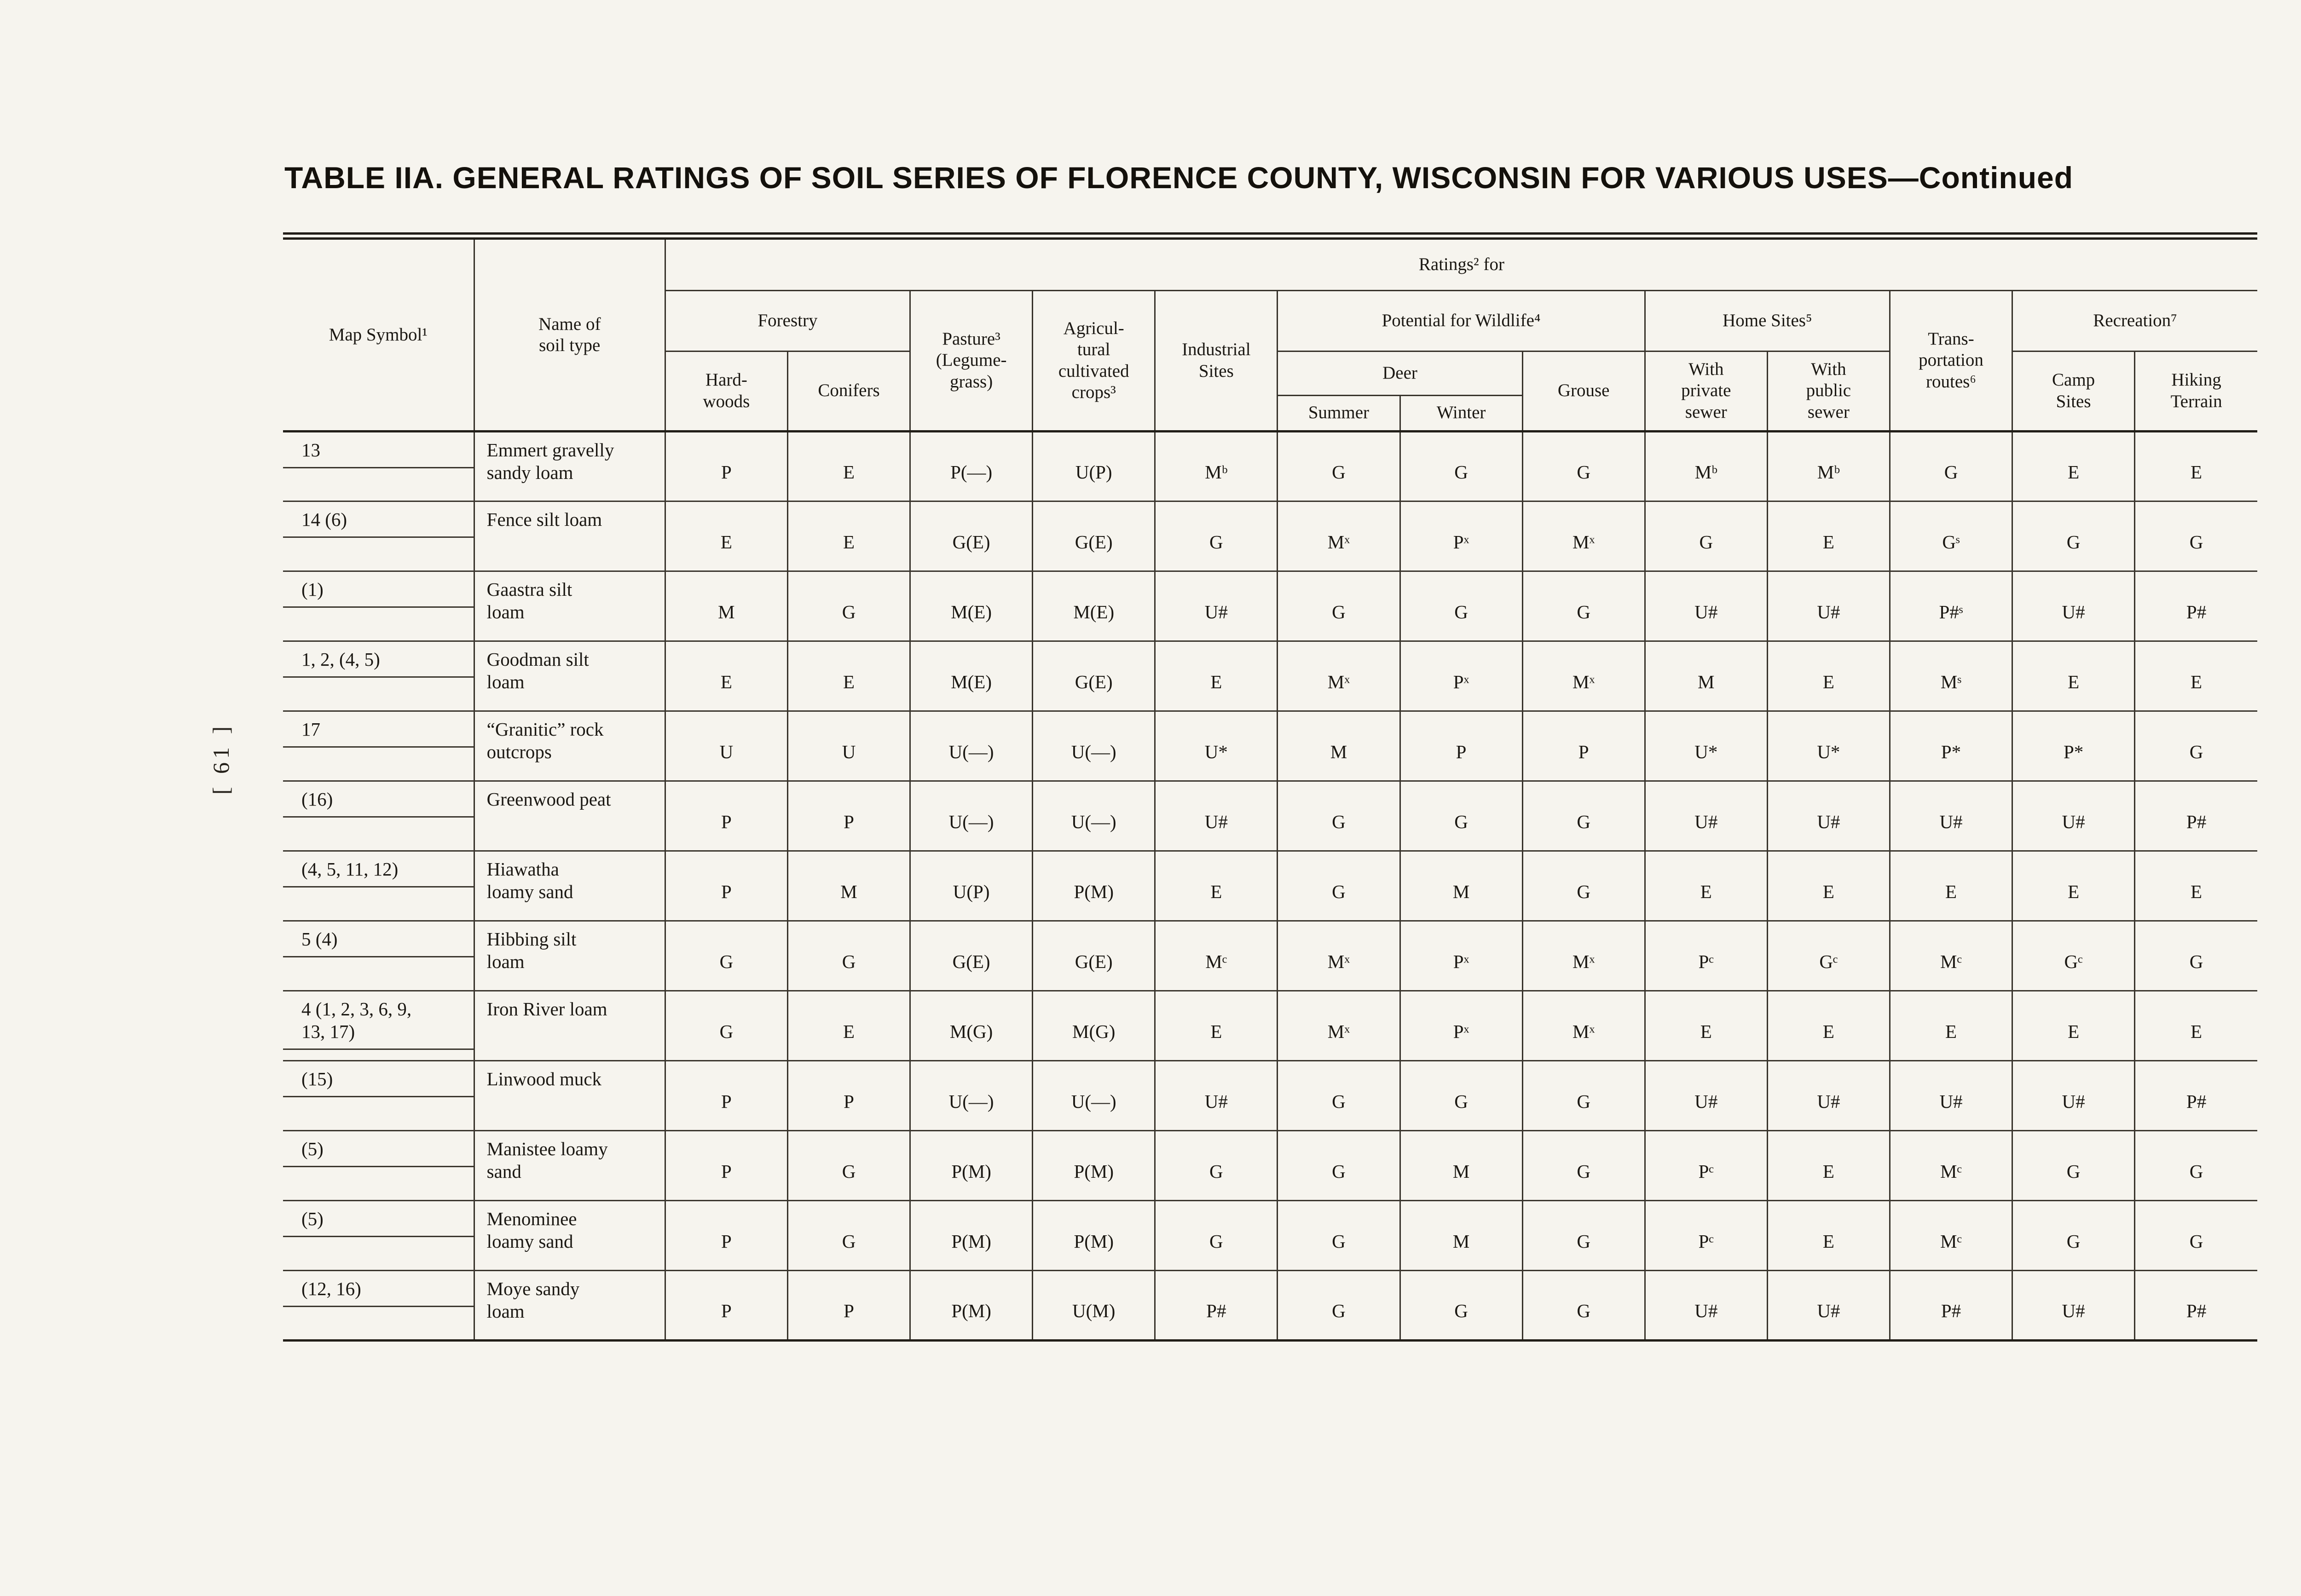  Describe the element at coordinates (569, 333) in the screenshot. I see `header-soil-name: Name of soil type` at that location.